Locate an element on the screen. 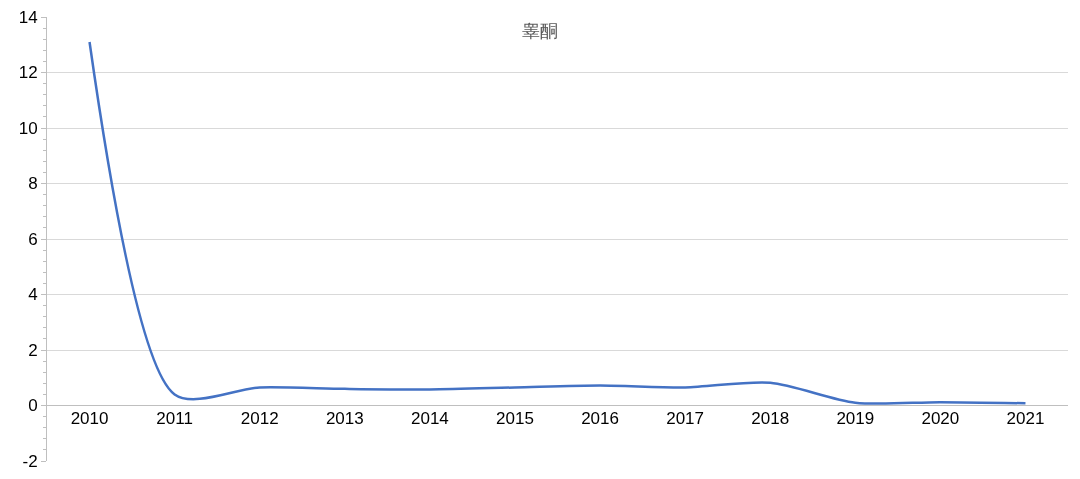 The height and width of the screenshot is (479, 1080). y-tick-label: -2 is located at coordinates (30, 461).